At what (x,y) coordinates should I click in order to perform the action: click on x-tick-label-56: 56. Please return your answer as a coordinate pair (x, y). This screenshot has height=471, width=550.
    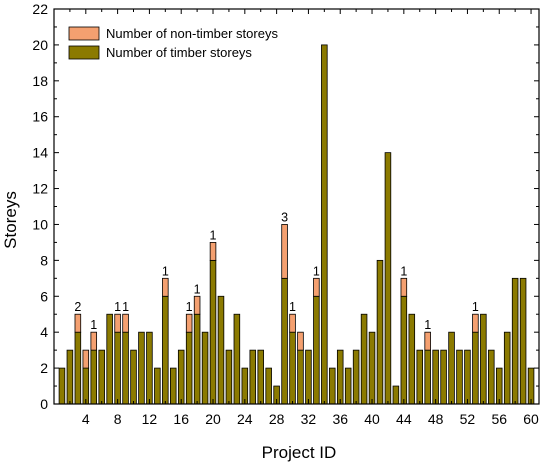
    Looking at the image, I should click on (499, 419).